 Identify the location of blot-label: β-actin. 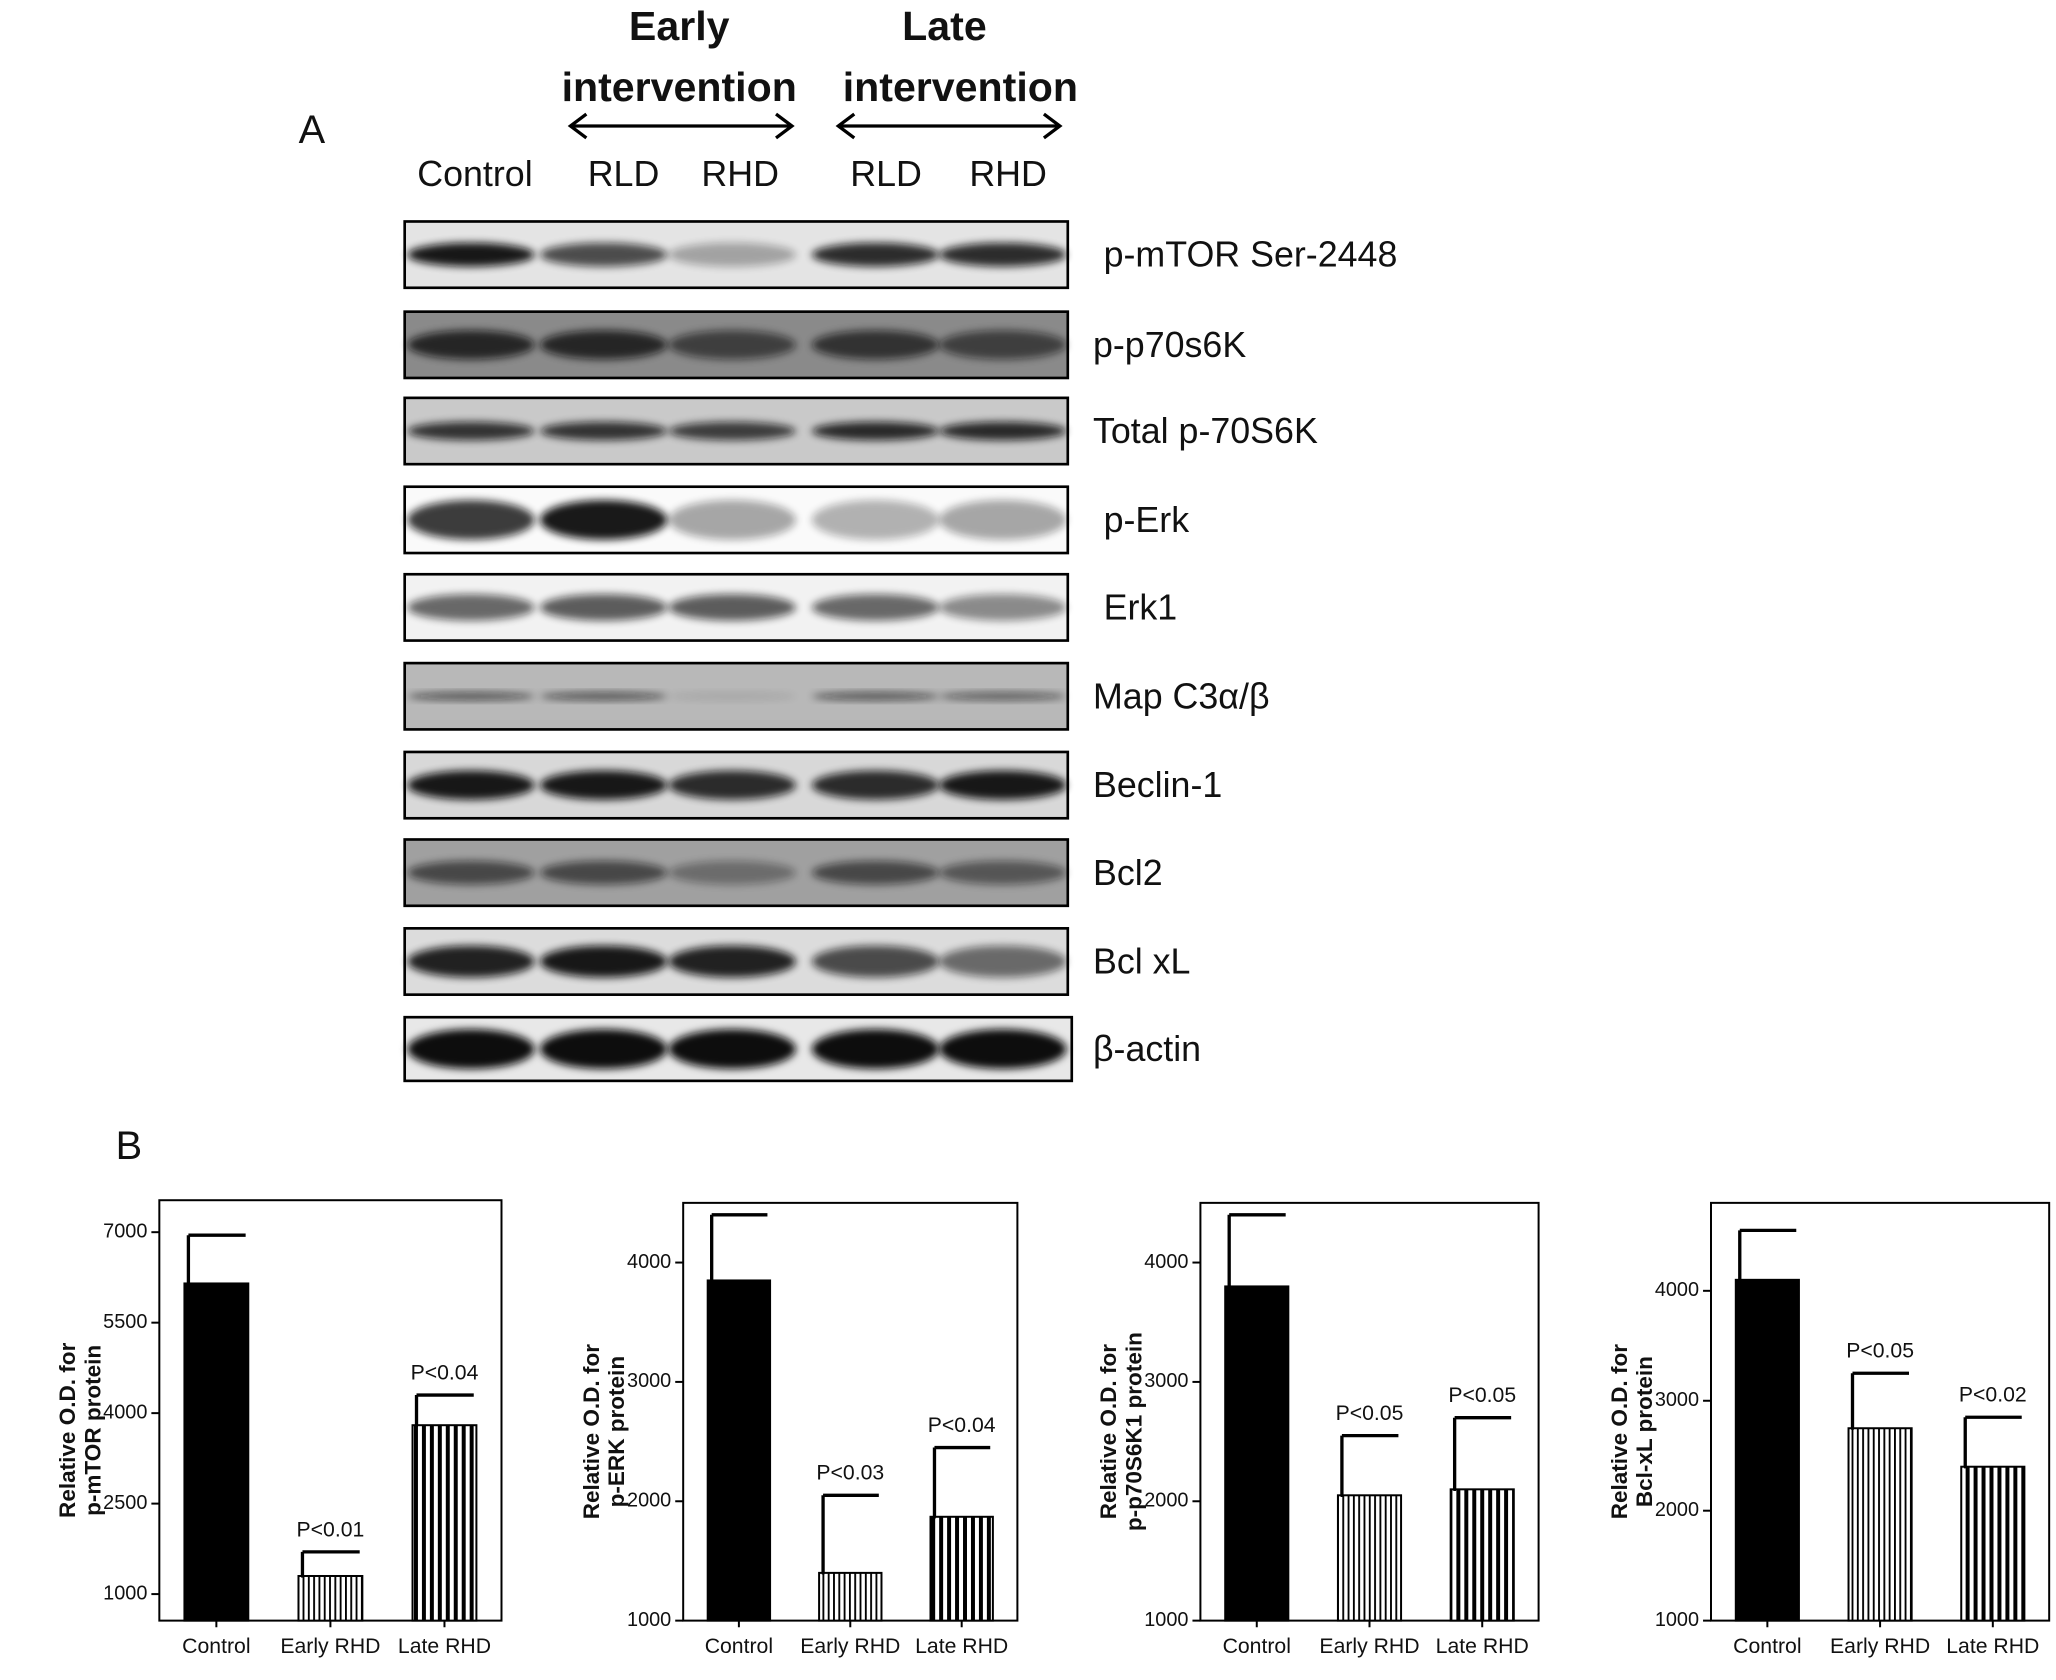
(1147, 1049).